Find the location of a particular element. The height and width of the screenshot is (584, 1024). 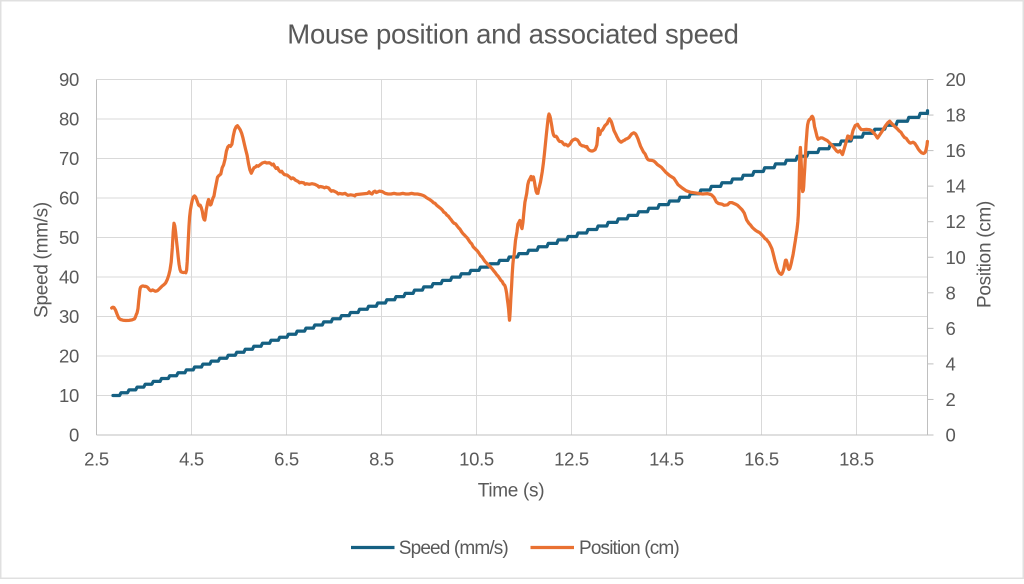

svg-text: 8.5 is located at coordinates (381, 459).